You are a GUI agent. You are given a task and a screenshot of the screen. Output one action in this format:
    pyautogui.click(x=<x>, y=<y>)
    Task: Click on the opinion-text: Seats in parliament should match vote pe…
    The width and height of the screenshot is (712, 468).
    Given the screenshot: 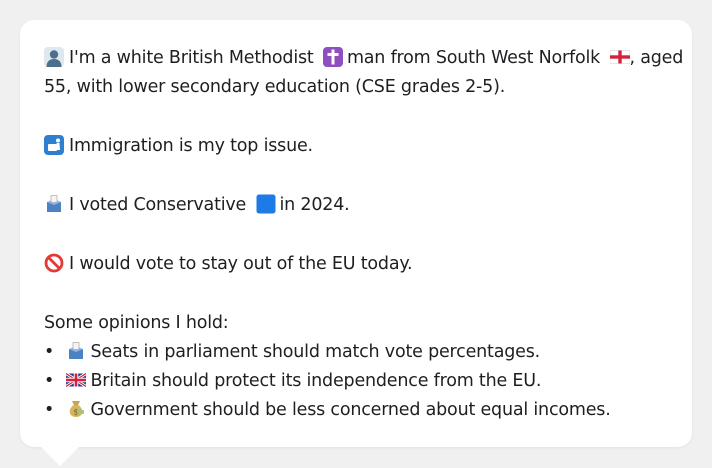 What is the action you would take?
    pyautogui.click(x=315, y=352)
    